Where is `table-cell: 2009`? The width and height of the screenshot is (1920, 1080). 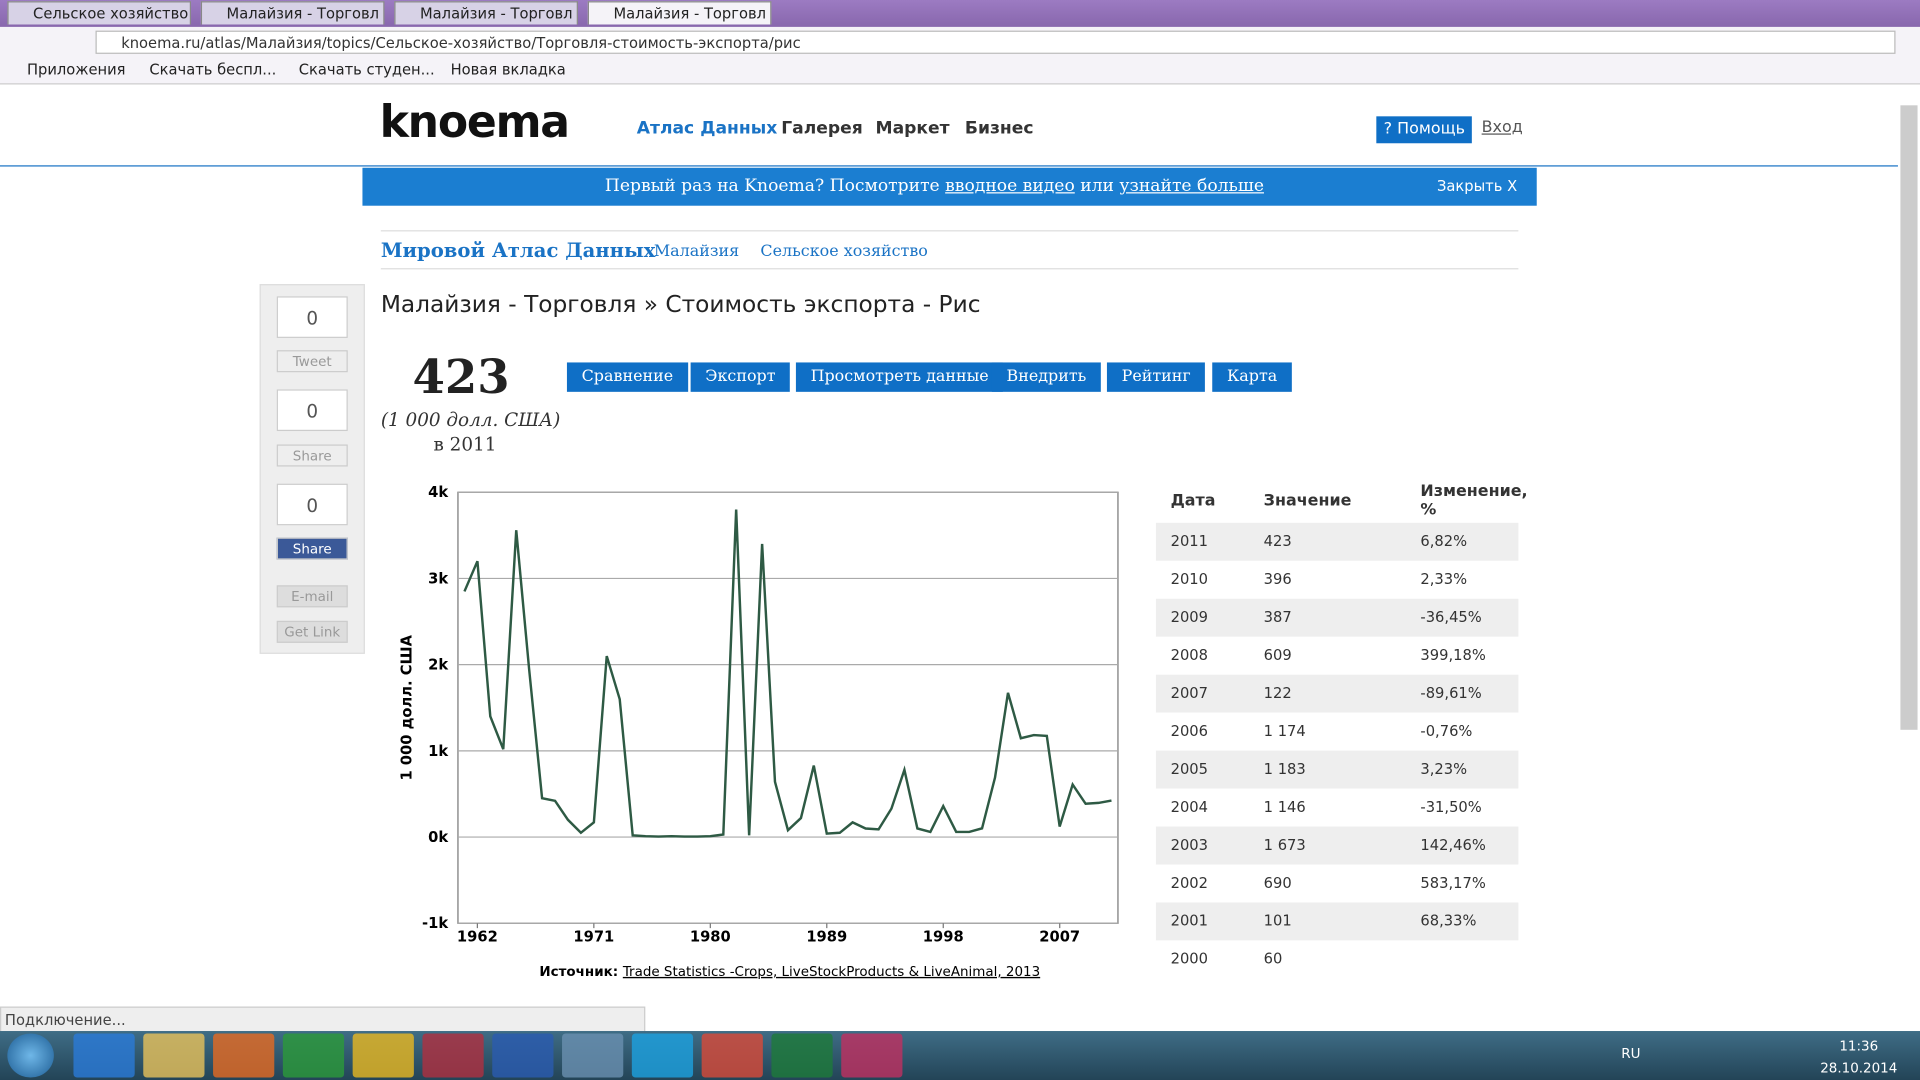
table-cell: 2009 is located at coordinates (1189, 617).